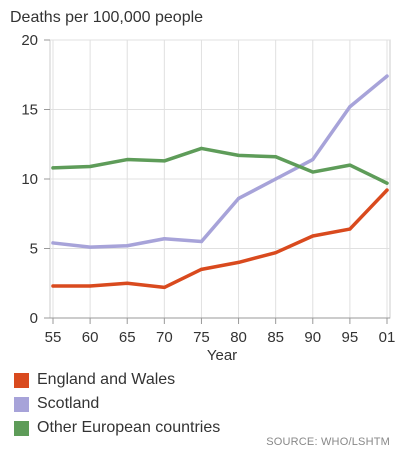  Describe the element at coordinates (127, 337) in the screenshot. I see `x-tick-label: 65` at that location.